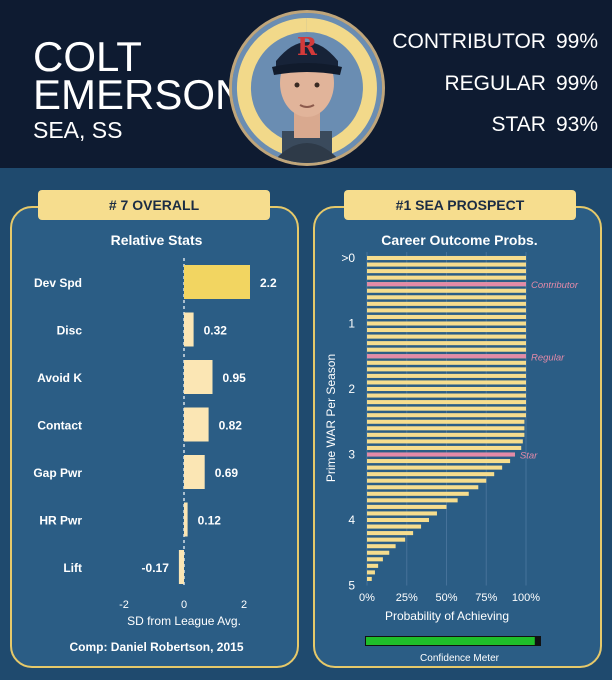 The image size is (612, 680). I want to click on stat-name: Contact, so click(59, 426).